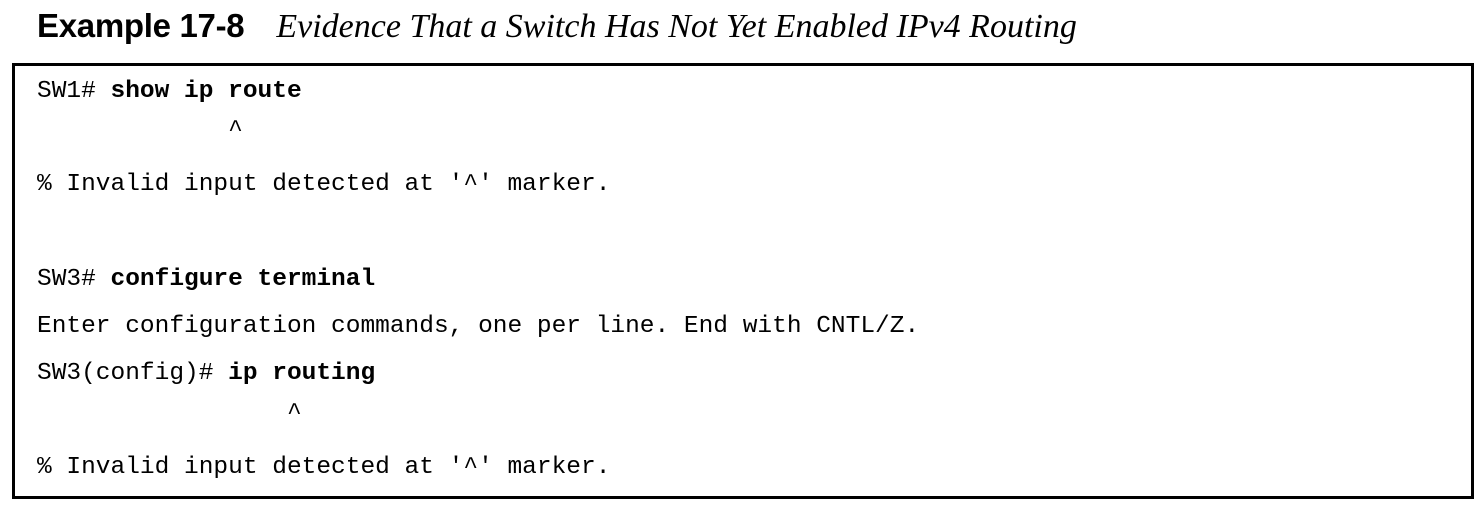 The image size is (1484, 506). I want to click on cli-prompt: SW3(config)#, so click(133, 373).